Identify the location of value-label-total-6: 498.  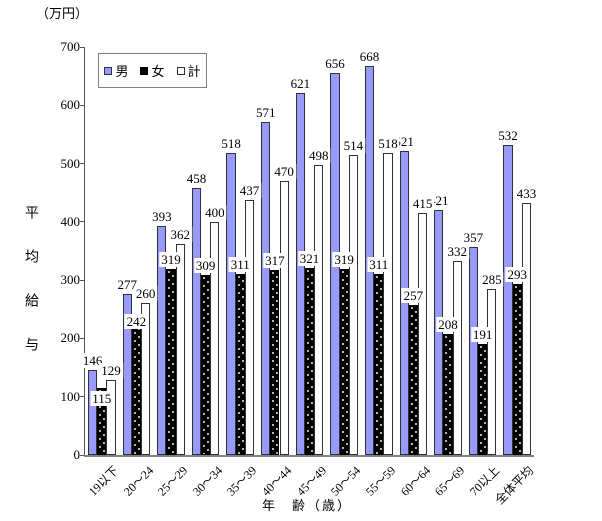
(318, 155).